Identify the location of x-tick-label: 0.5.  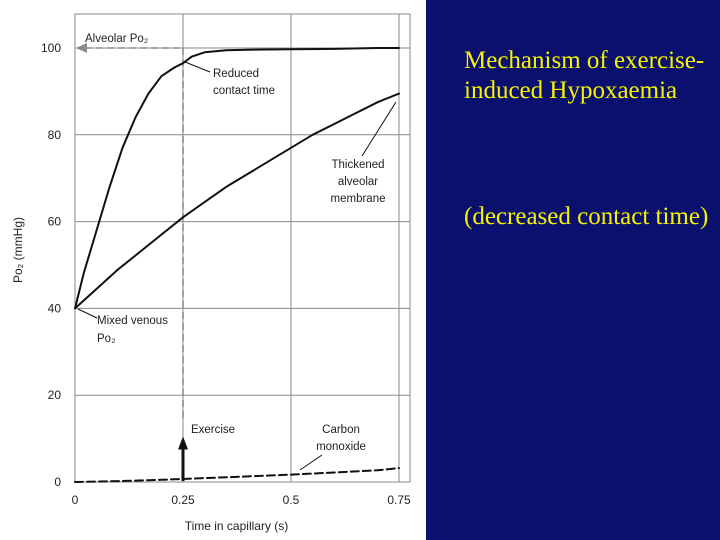
(291, 500).